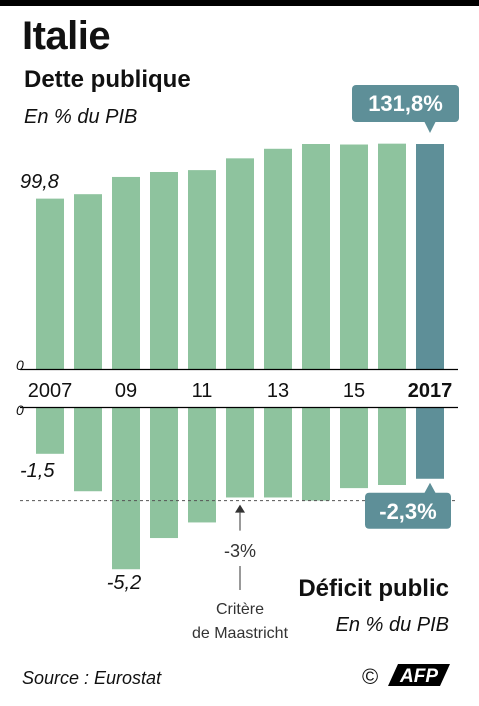 This screenshot has width=479, height=706. What do you see at coordinates (240, 452) in the screenshot?
I see `deficit-bar-2012` at bounding box center [240, 452].